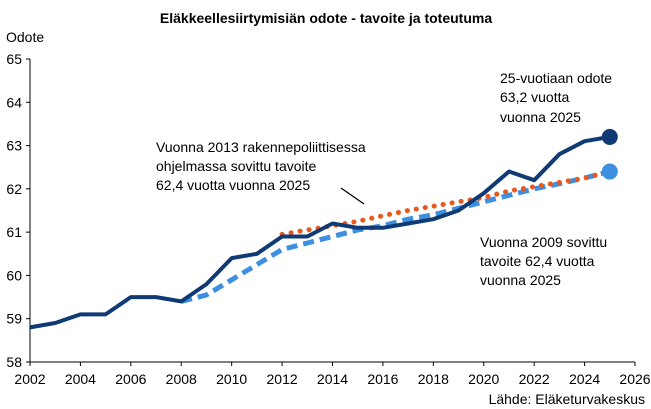  Describe the element at coordinates (29, 379) in the screenshot. I see `x-tick-label: 2002` at that location.